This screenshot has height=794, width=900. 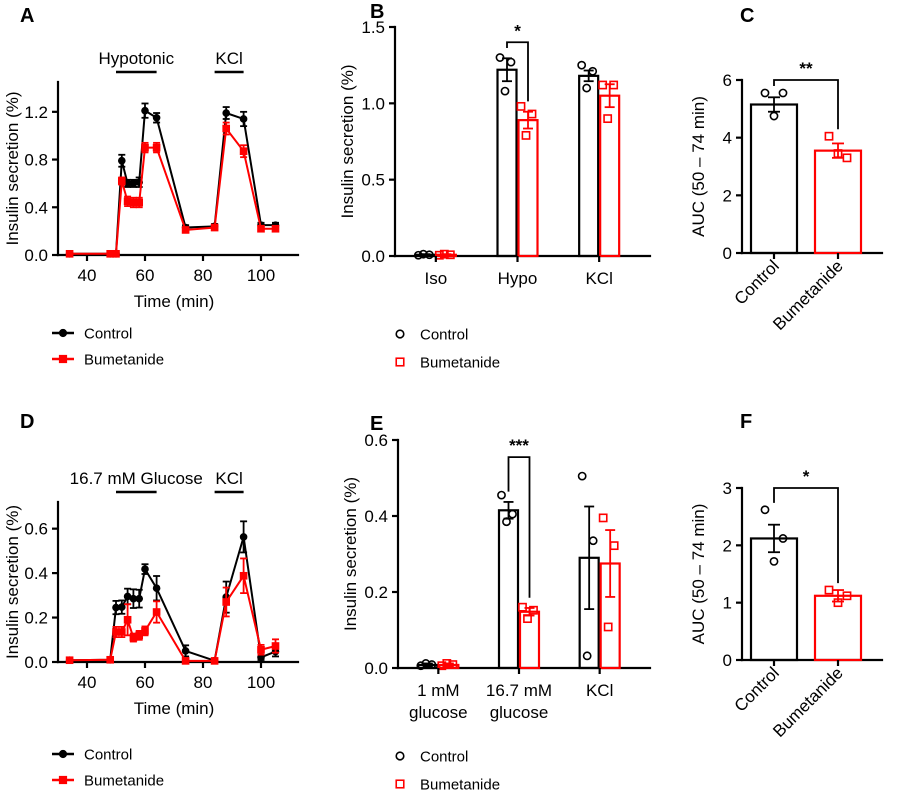 What do you see at coordinates (36, 160) in the screenshot?
I see `y-tick-label: 0.8` at bounding box center [36, 160].